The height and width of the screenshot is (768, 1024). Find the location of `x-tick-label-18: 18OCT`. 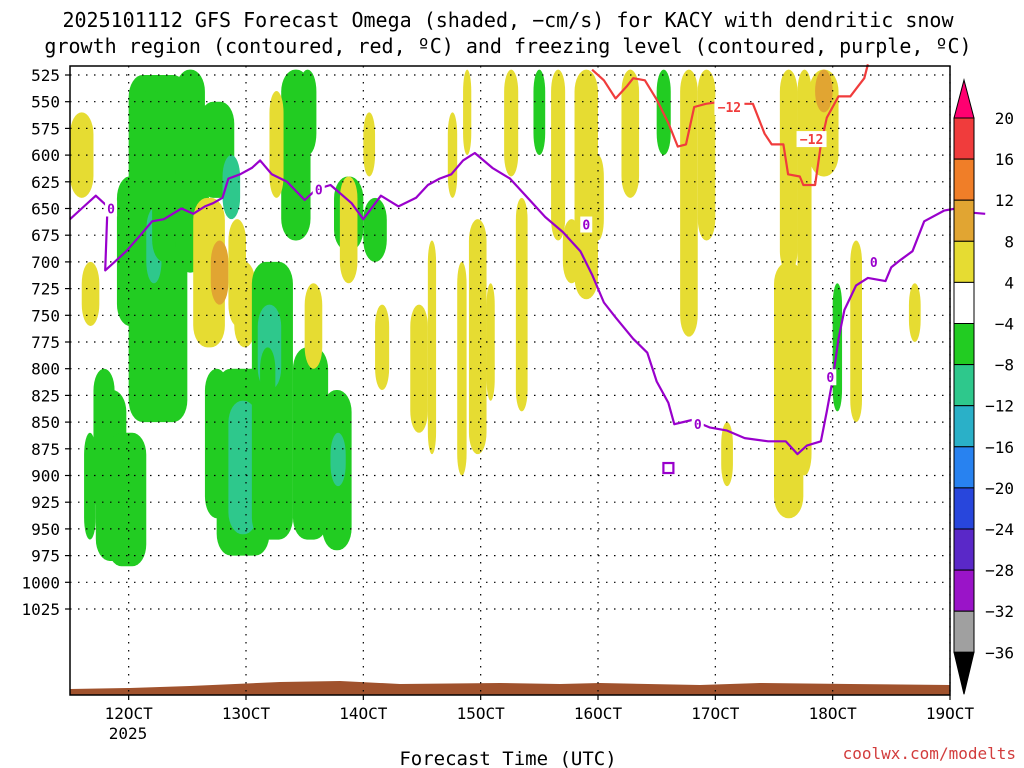

x-tick-label-18: 18OCT is located at coordinates (833, 713).